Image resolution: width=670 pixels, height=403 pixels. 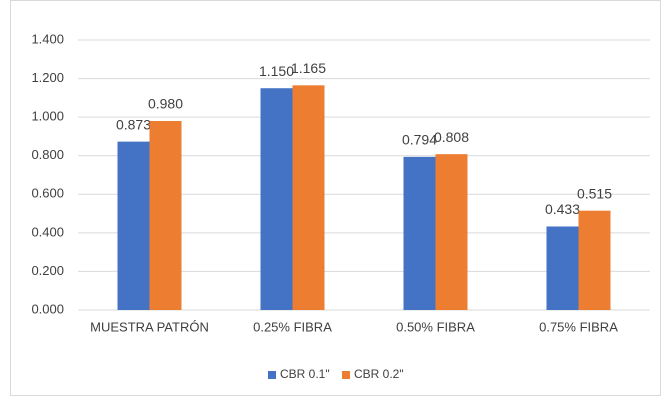 I want to click on data-label: 0.873, so click(x=133, y=124).